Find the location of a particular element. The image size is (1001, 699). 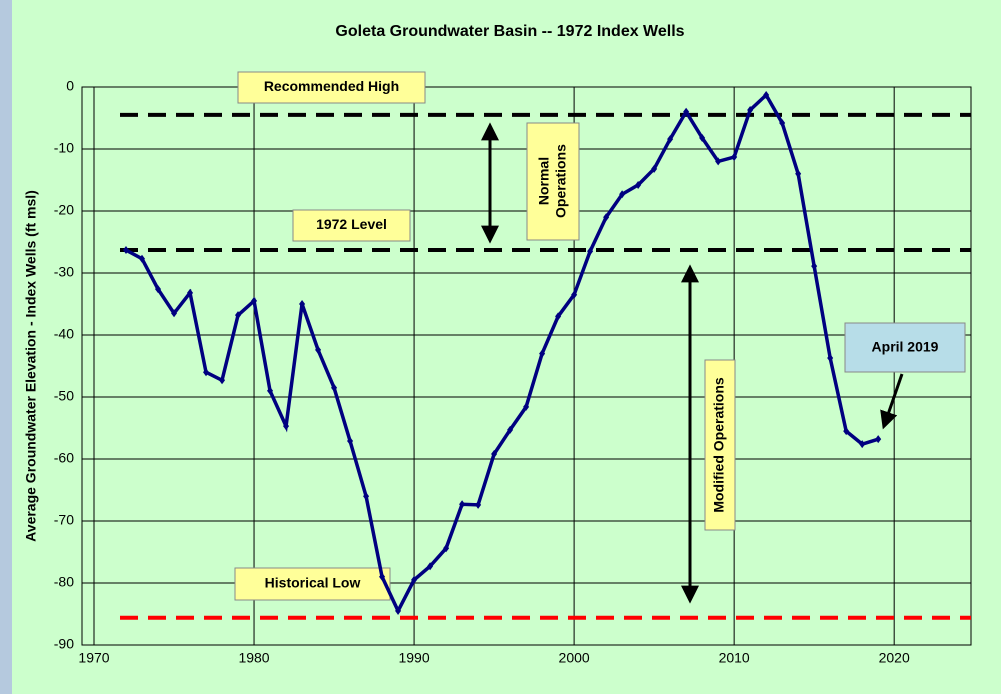

x-tick-label: 2020 is located at coordinates (894, 658).